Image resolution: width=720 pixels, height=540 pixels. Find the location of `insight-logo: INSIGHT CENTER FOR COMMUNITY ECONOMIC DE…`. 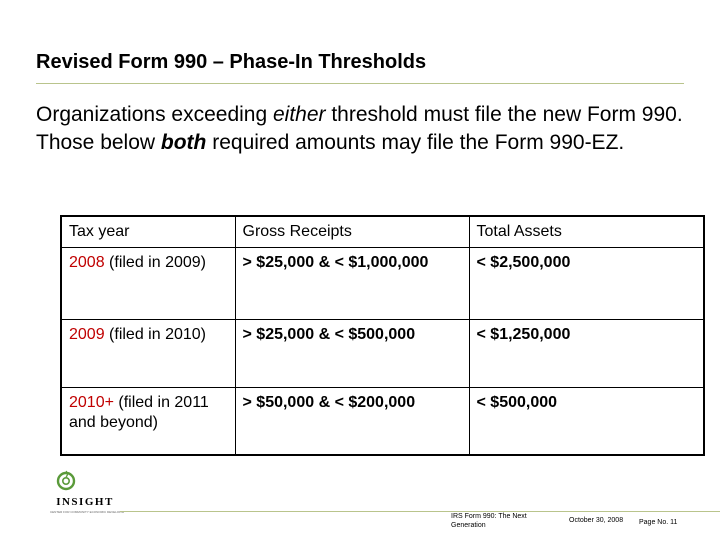

insight-logo: INSIGHT CENTER FOR COMMUNITY ECONOMIC DE… is located at coordinates (90, 495).